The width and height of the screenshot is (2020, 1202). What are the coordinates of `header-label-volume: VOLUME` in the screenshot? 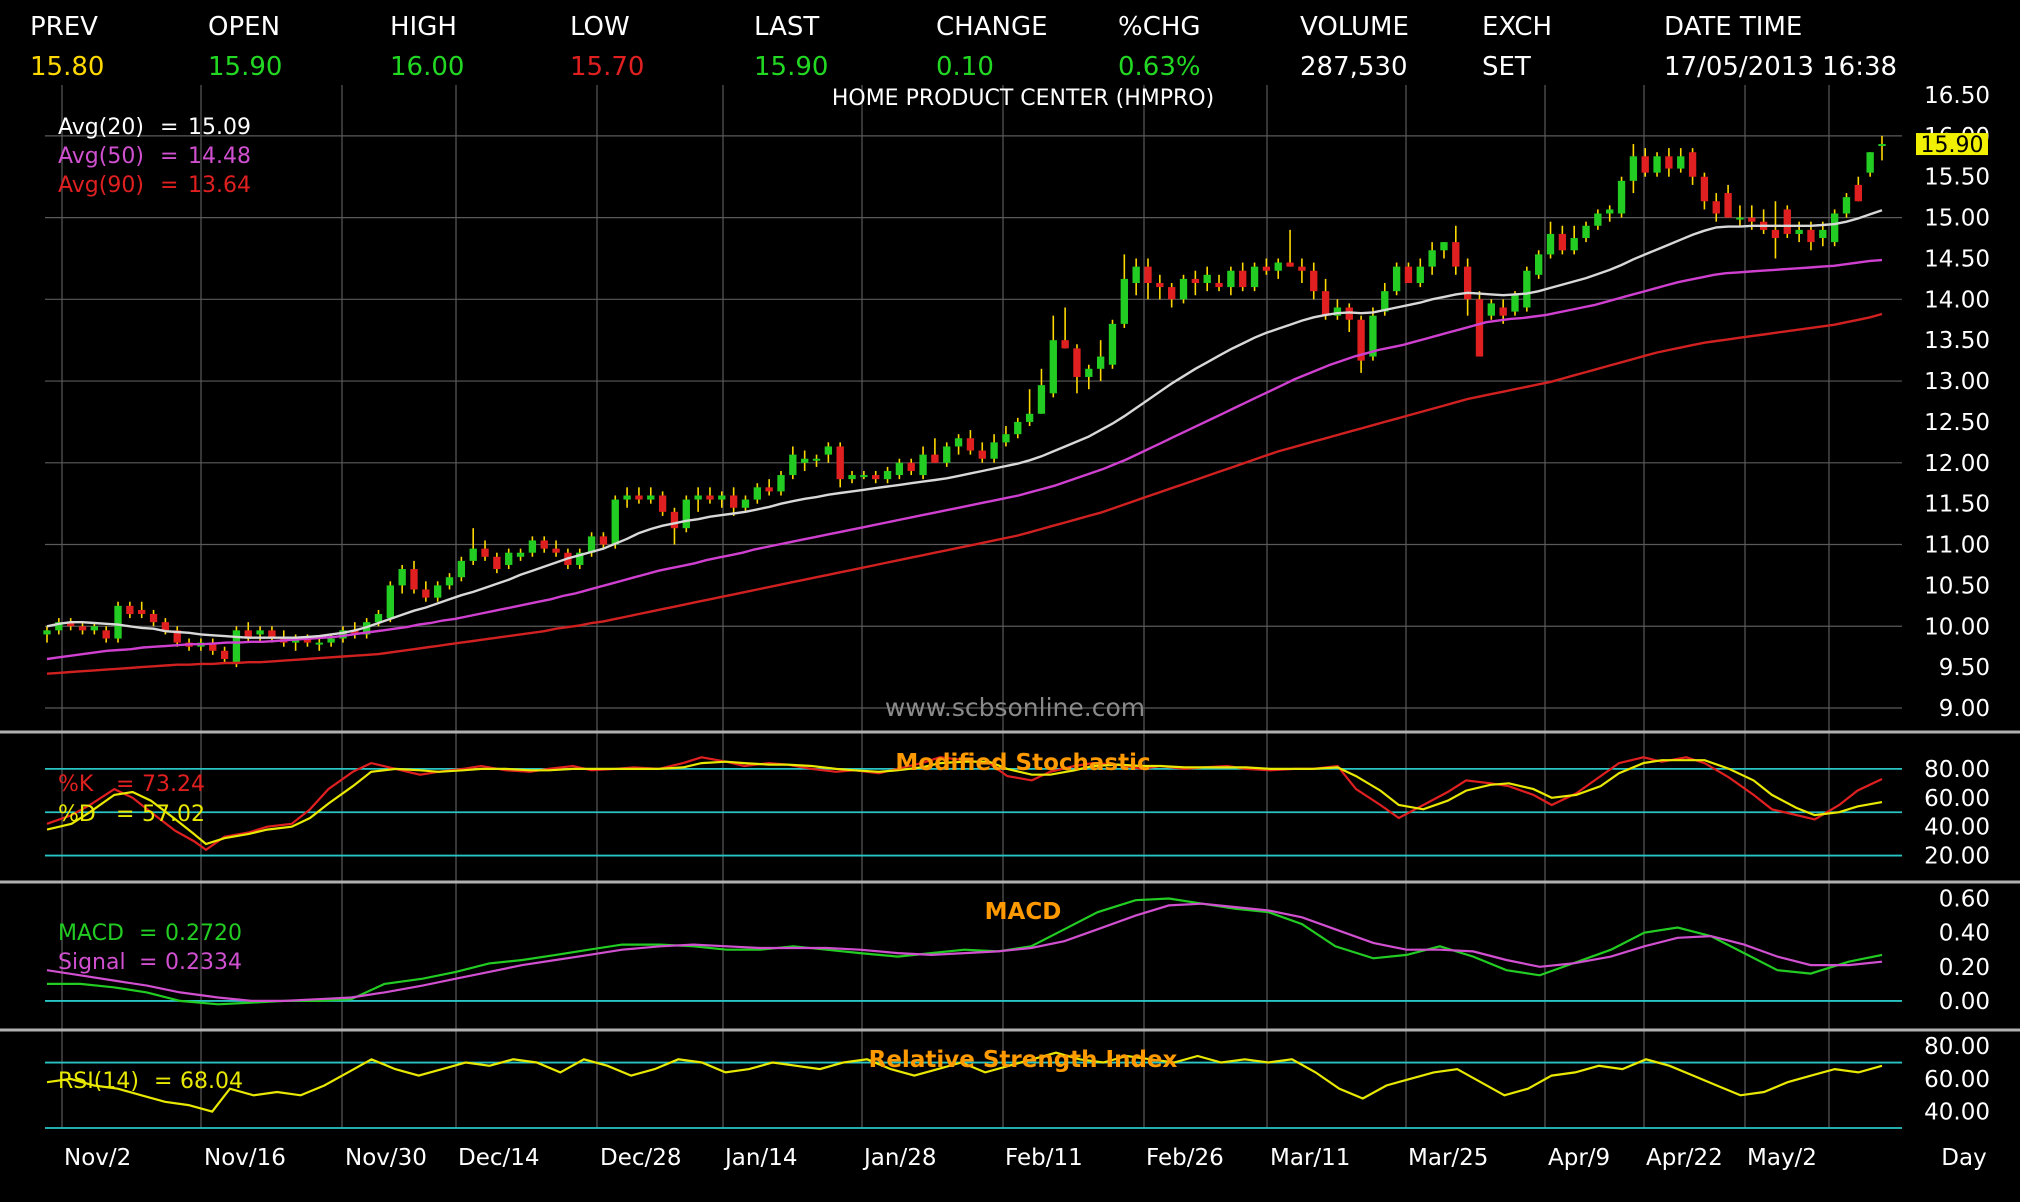 It's located at (1354, 27).